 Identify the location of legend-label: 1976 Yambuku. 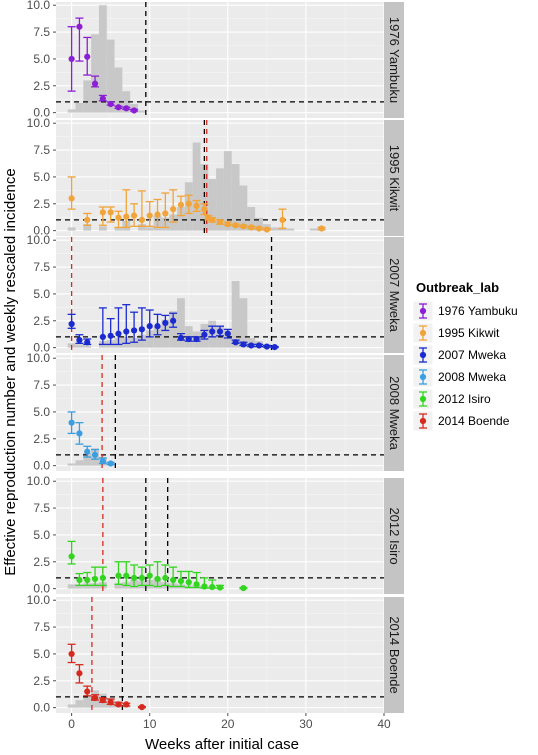
(478, 311).